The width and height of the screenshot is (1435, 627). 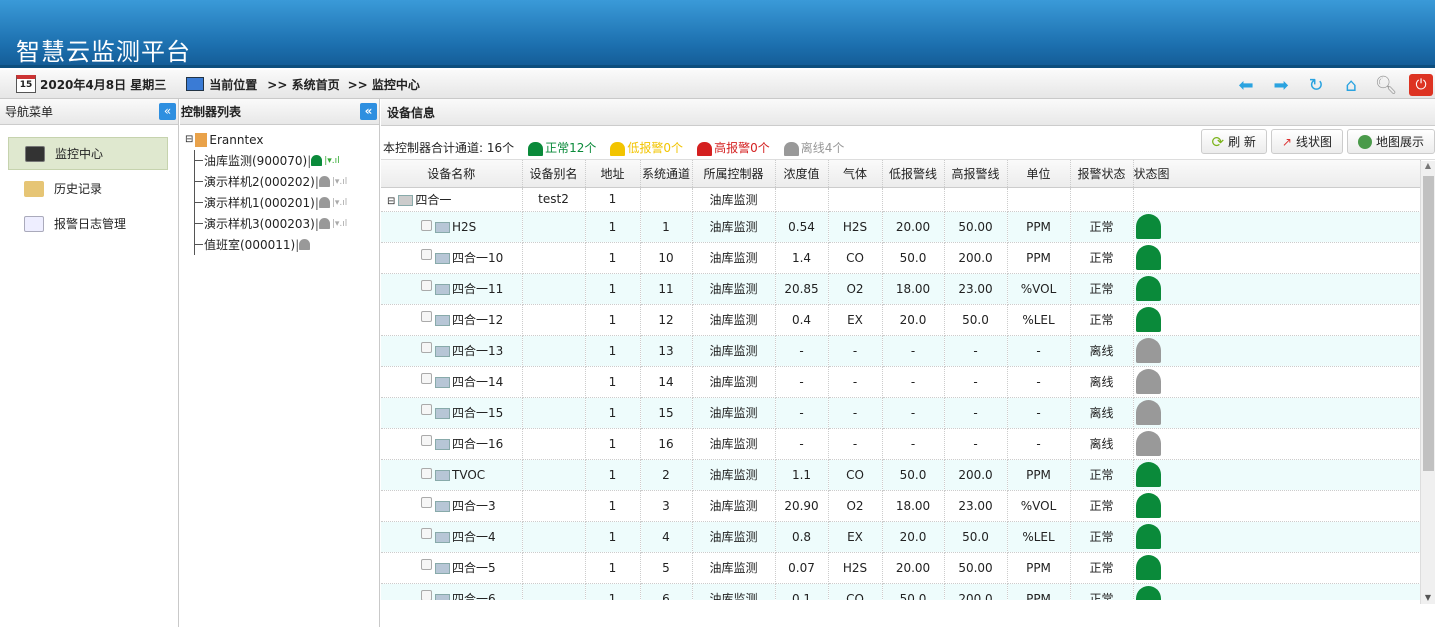 What do you see at coordinates (1039, 506) in the screenshot?
I see `unit-cell: %VOL` at bounding box center [1039, 506].